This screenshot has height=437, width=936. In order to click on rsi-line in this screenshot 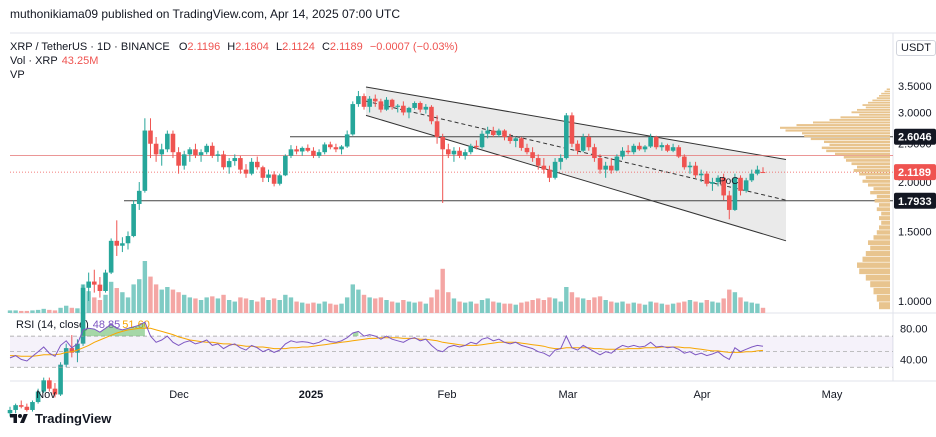, I will do `click(386, 341)`.